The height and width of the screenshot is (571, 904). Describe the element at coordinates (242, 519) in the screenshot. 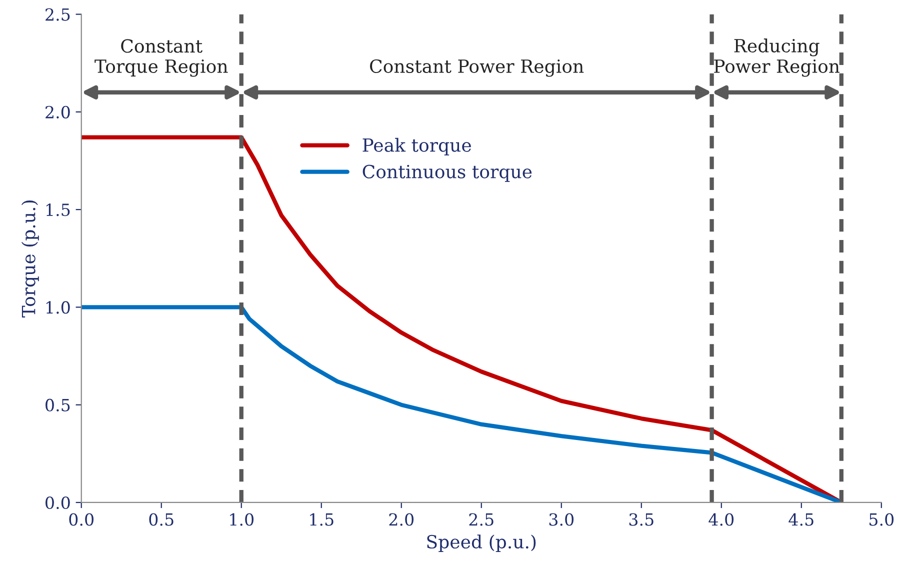

I see `x-tick-label: 1.0` at that location.